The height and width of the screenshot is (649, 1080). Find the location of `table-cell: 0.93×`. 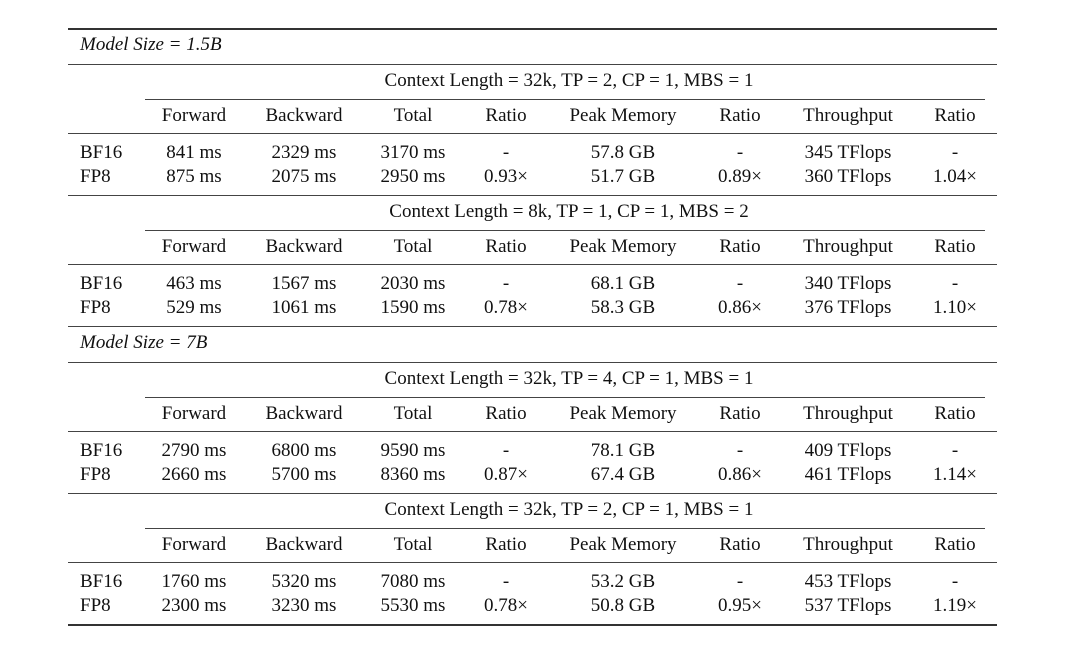

table-cell: 0.93× is located at coordinates (506, 176).